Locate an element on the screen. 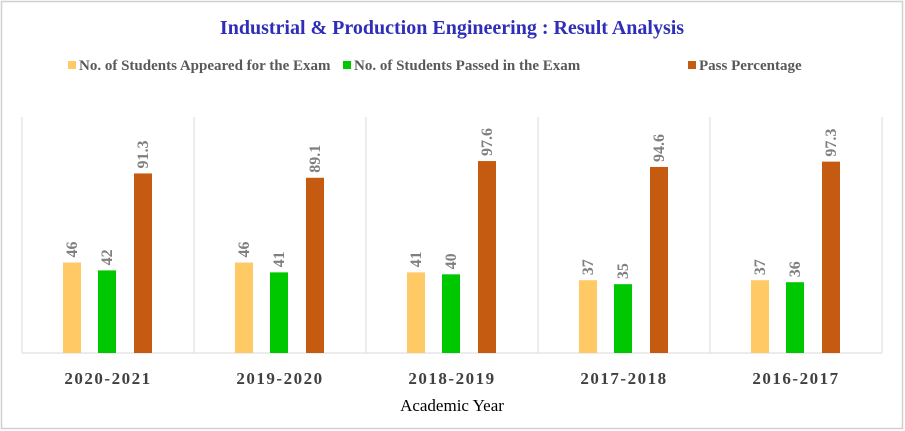 This screenshot has width=905, height=431. x-tick-label: 2018-2019 is located at coordinates (451, 378).